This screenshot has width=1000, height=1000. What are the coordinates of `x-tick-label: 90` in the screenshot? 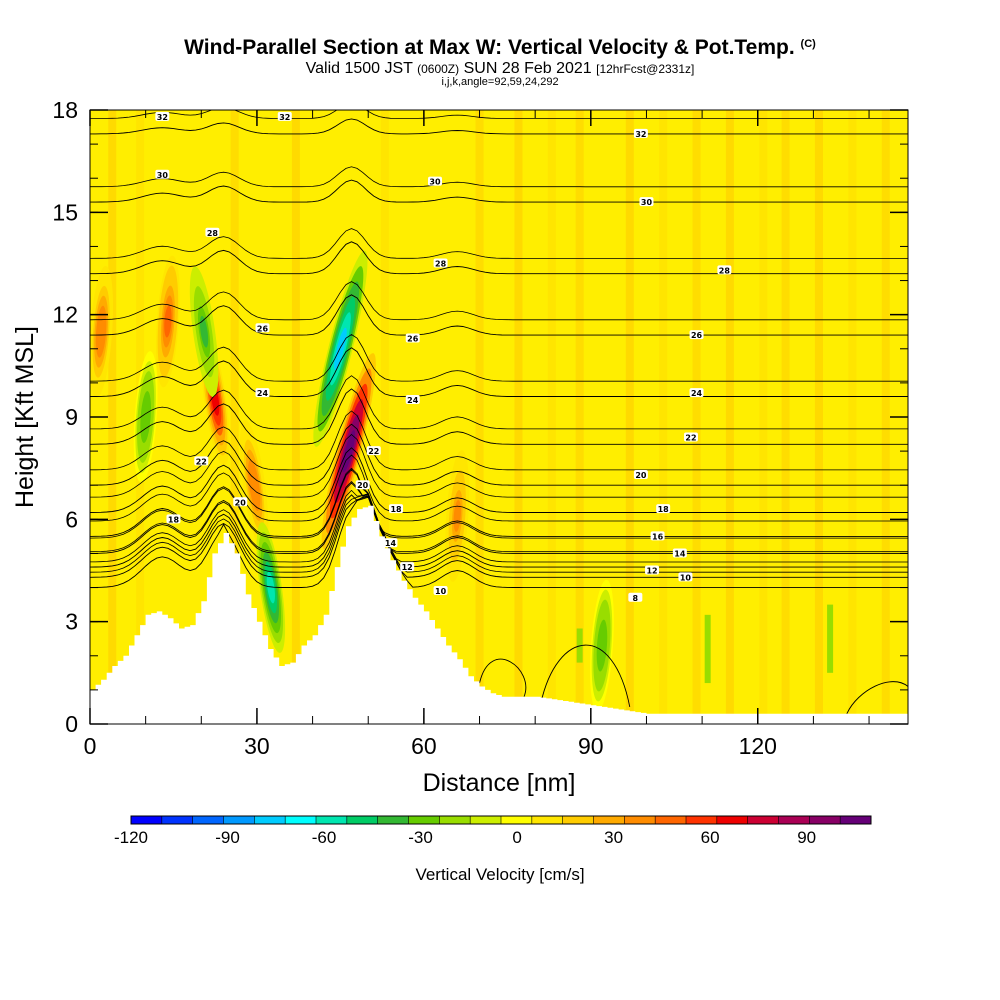 It's located at (591, 746).